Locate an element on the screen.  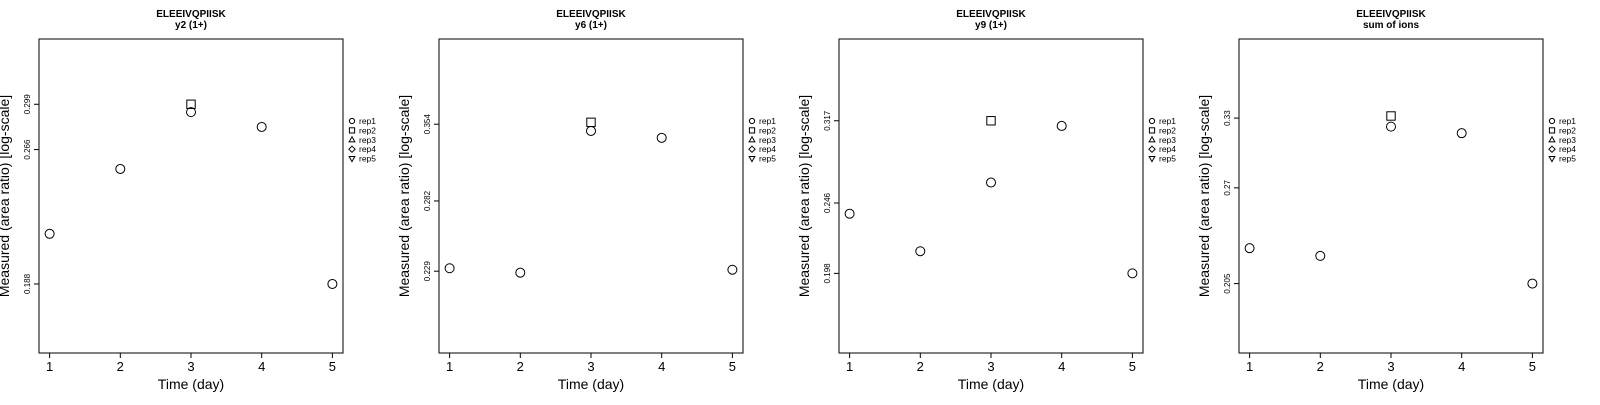
y-tick-label: 0.282 is located at coordinates (427, 200).